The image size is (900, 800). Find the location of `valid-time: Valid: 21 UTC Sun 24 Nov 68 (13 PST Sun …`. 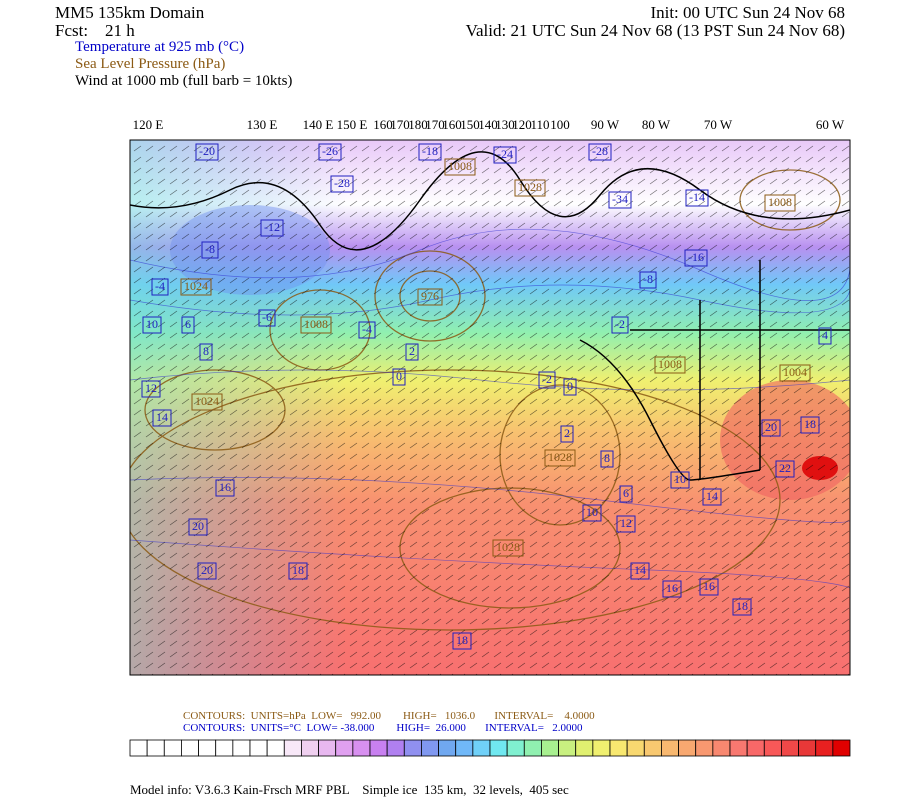

valid-time: Valid: 21 UTC Sun 24 Nov 68 (13 PST Sun … is located at coordinates (655, 30).